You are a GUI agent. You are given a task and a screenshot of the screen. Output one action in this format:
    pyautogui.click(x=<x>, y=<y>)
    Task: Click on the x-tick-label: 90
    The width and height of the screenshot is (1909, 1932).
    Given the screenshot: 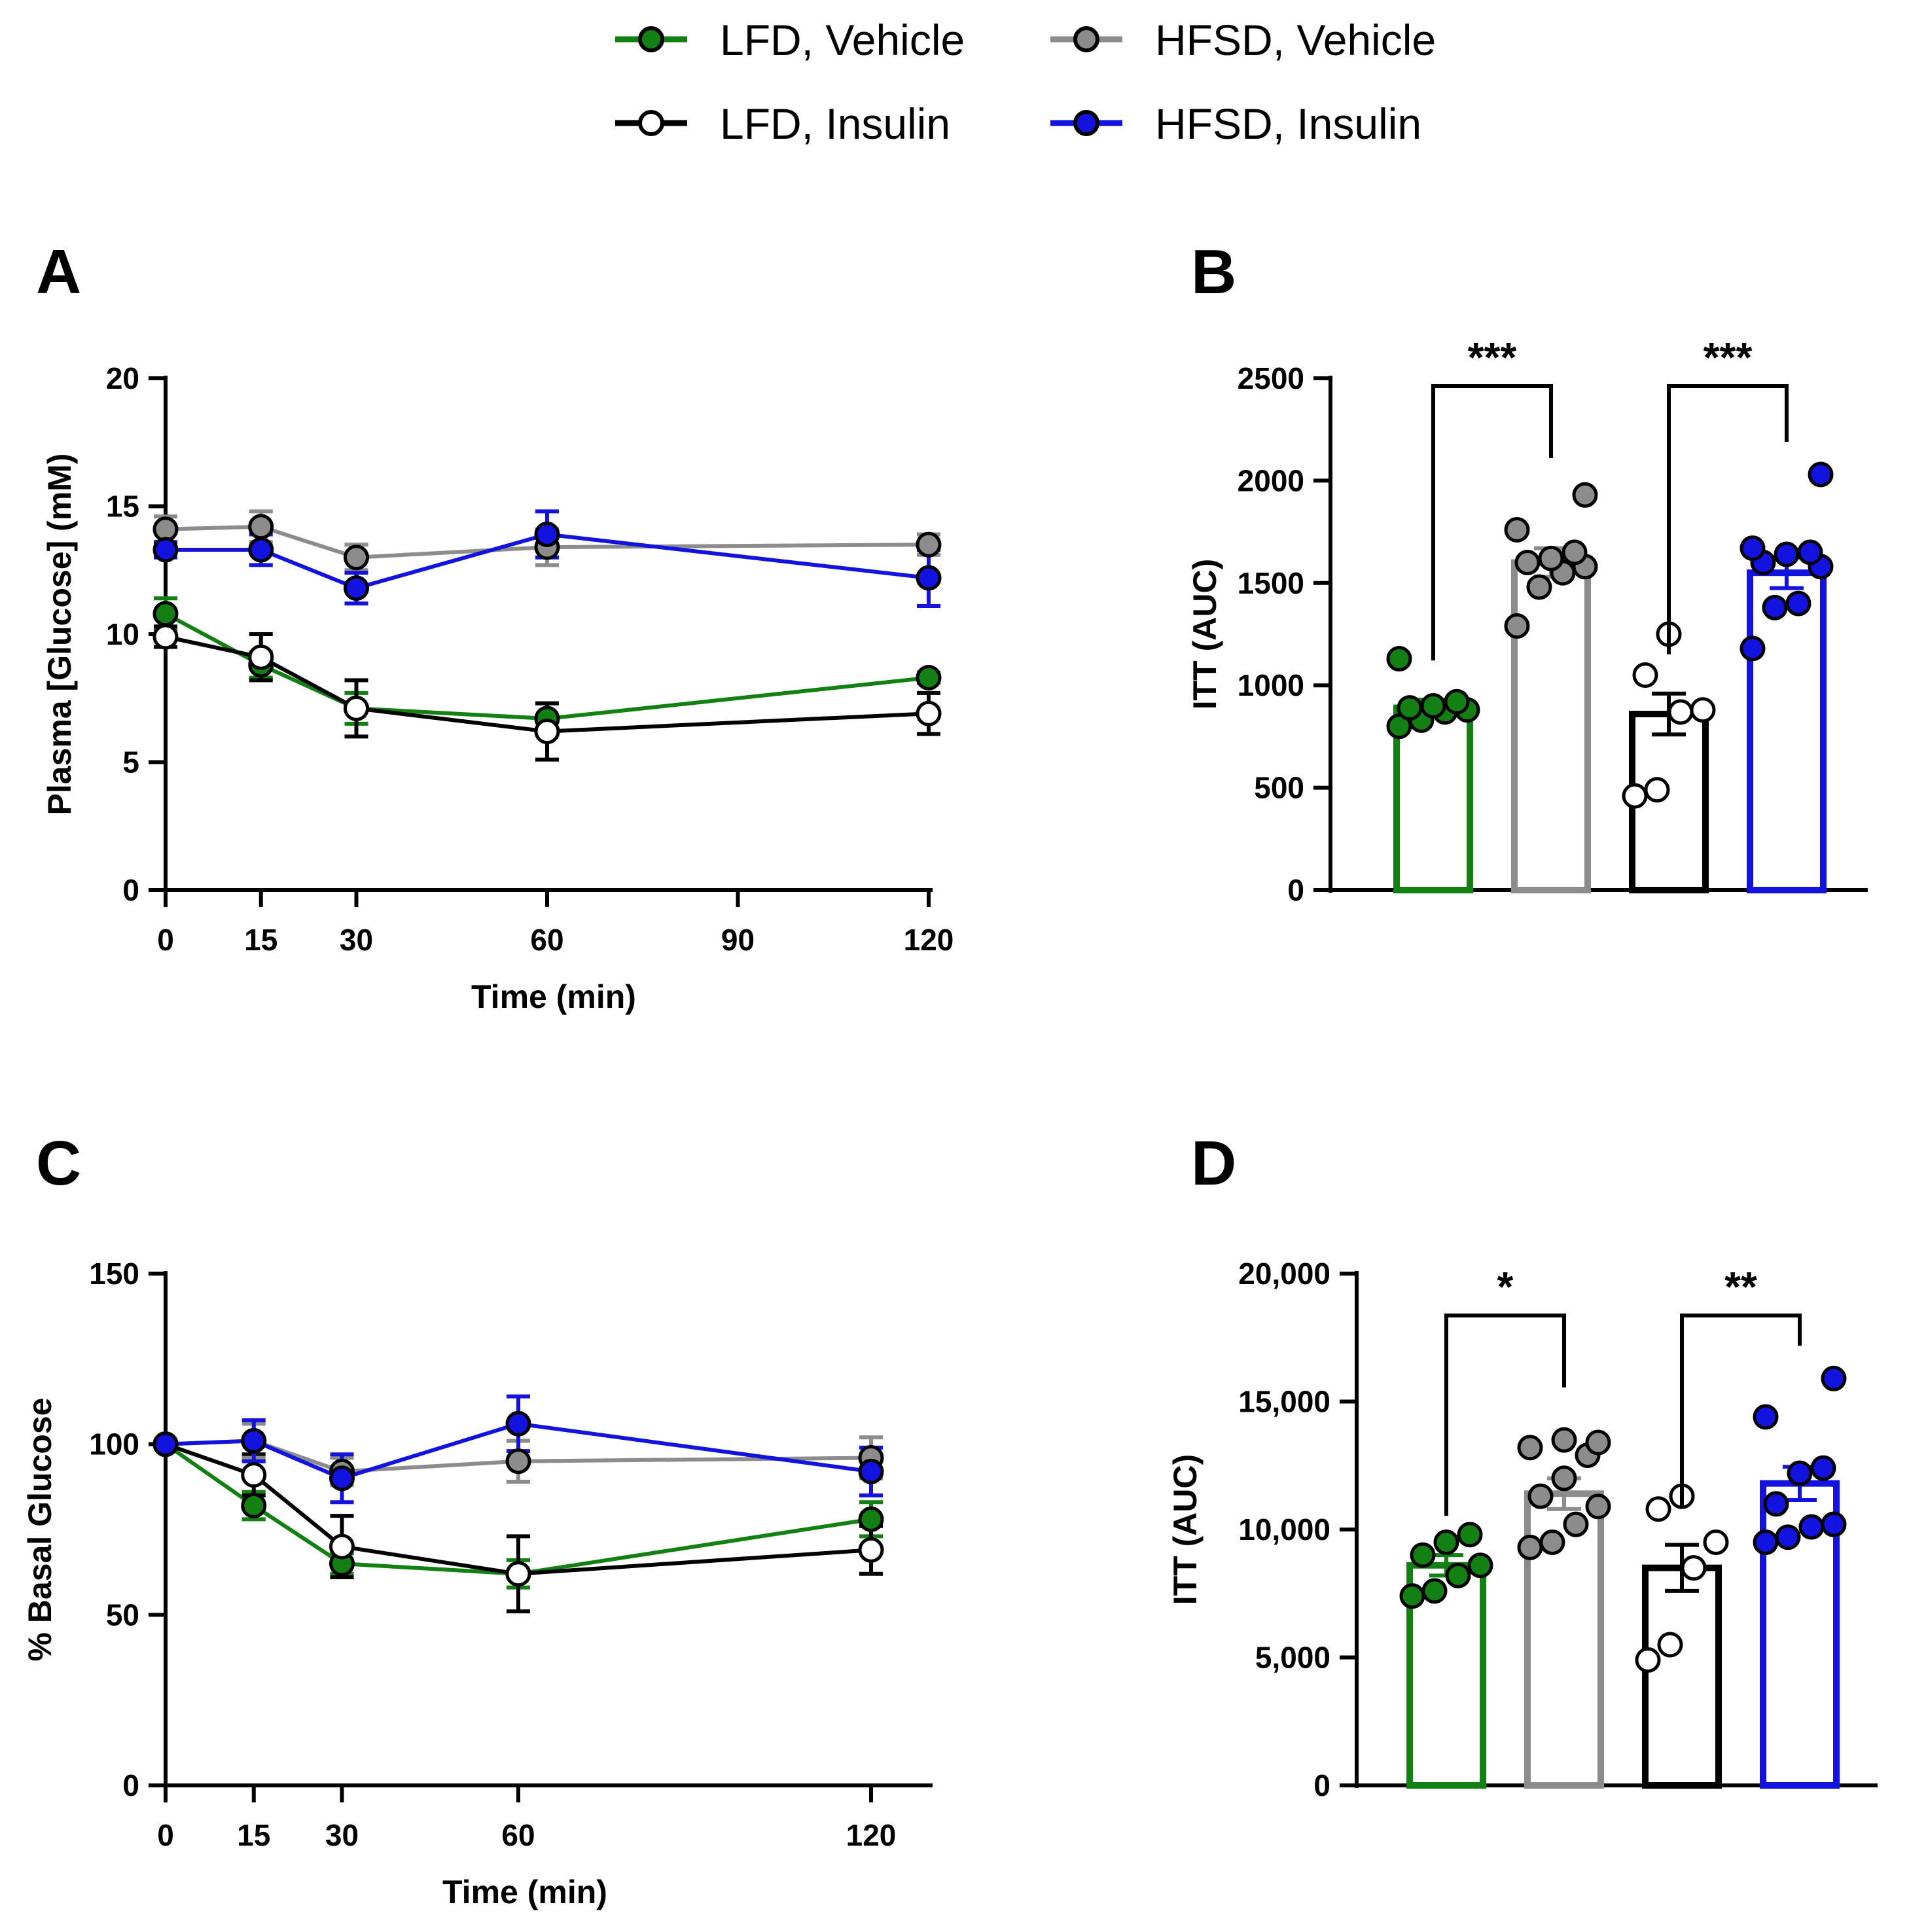 What is the action you would take?
    pyautogui.click(x=738, y=940)
    